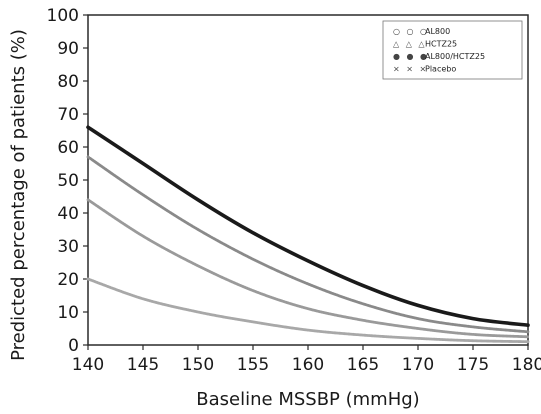  What do you see at coordinates (440, 69) in the screenshot?
I see `legend-label: Placebo` at bounding box center [440, 69].